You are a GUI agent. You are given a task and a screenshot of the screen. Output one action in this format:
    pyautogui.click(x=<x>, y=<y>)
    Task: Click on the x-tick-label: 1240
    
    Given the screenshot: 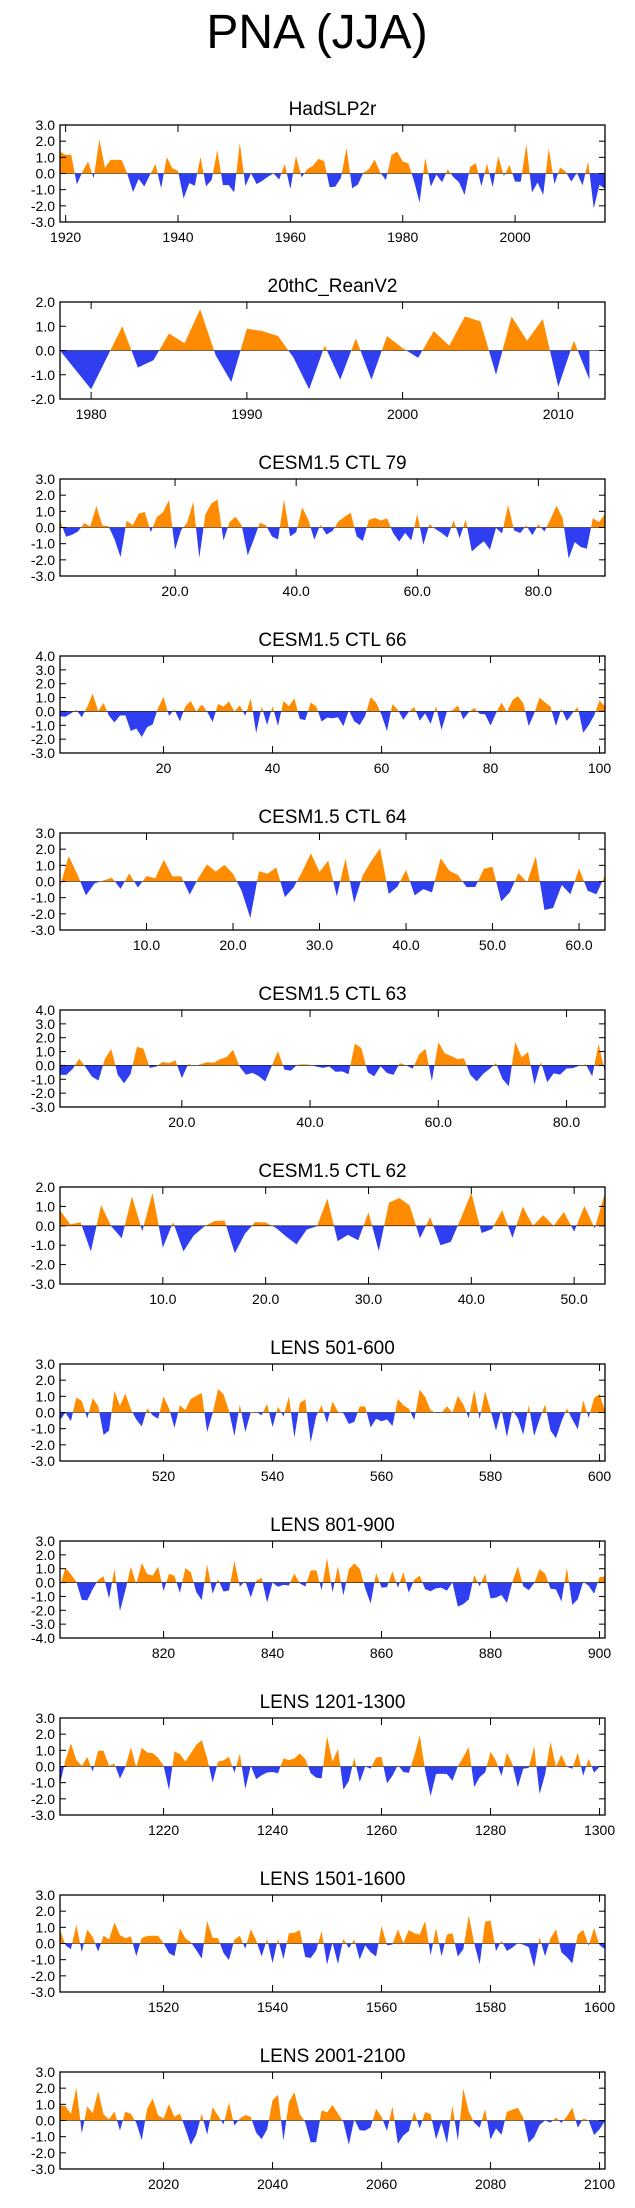 What is the action you would take?
    pyautogui.click(x=272, y=1830)
    